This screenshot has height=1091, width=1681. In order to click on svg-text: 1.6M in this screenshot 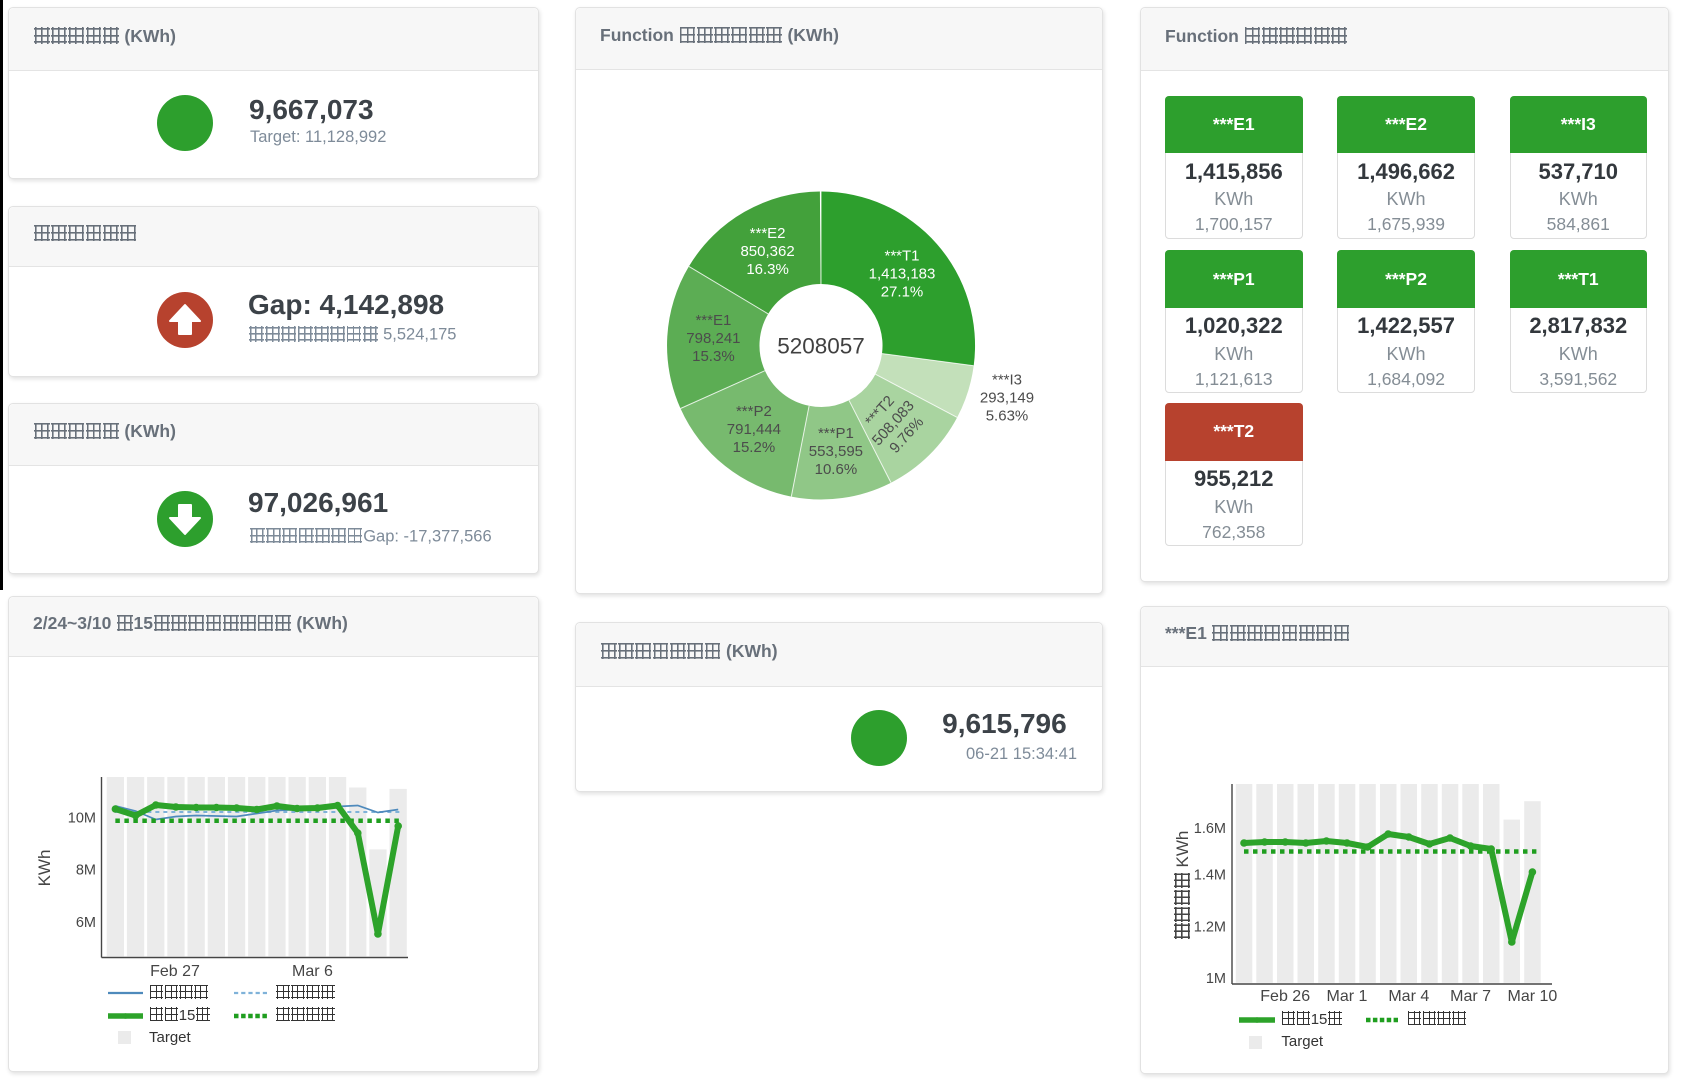, I will do `click(1210, 829)`.